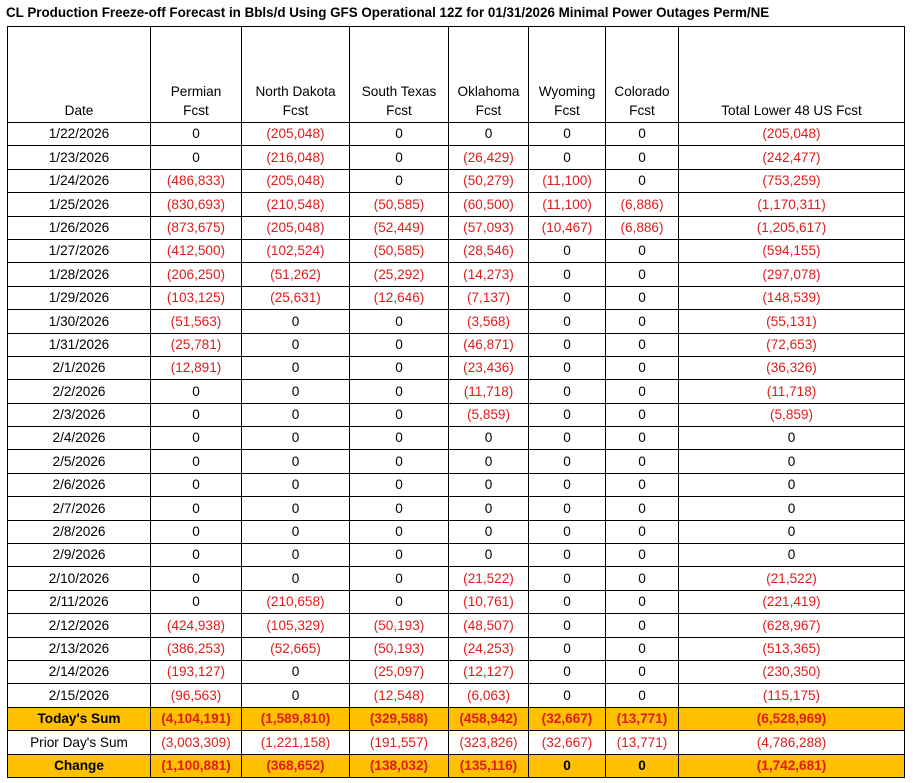  Describe the element at coordinates (399, 742) in the screenshot. I see `summary-cell-south-texas: (191,557)` at that location.